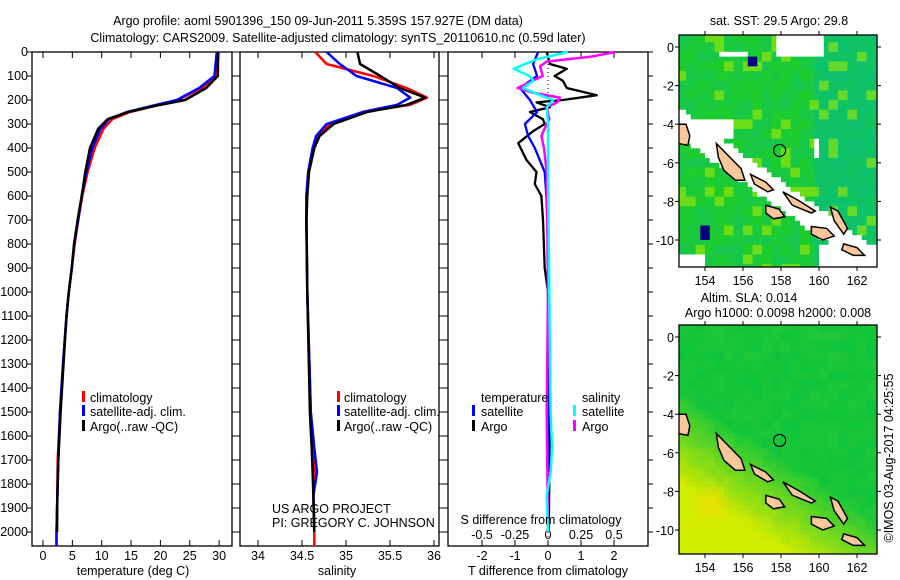 This screenshot has height=580, width=900. Describe the element at coordinates (574, 425) in the screenshot. I see `legend-swatch-s-argo` at that location.